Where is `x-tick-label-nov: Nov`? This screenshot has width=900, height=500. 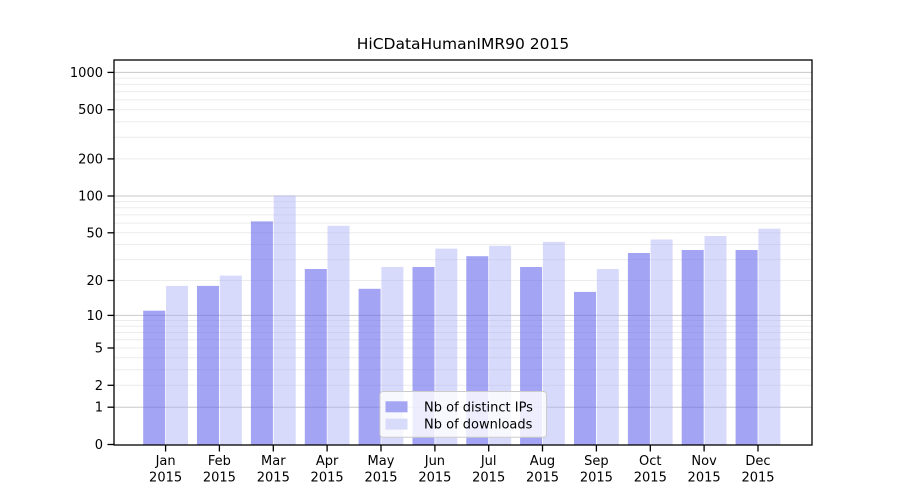
x-tick-label-nov: Nov is located at coordinates (704, 461).